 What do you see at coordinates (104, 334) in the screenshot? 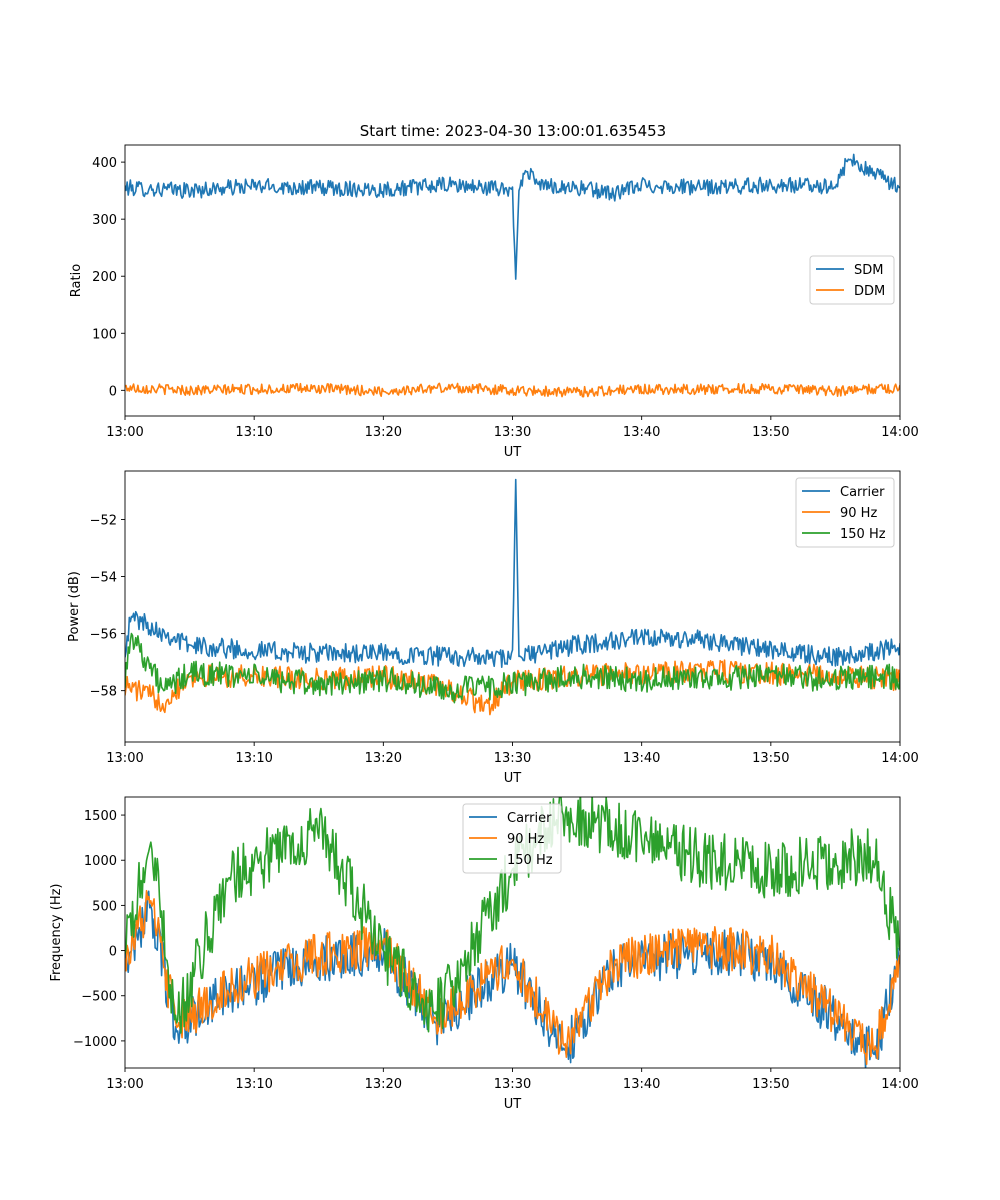
I see `y-tick-label: 100` at bounding box center [104, 334].